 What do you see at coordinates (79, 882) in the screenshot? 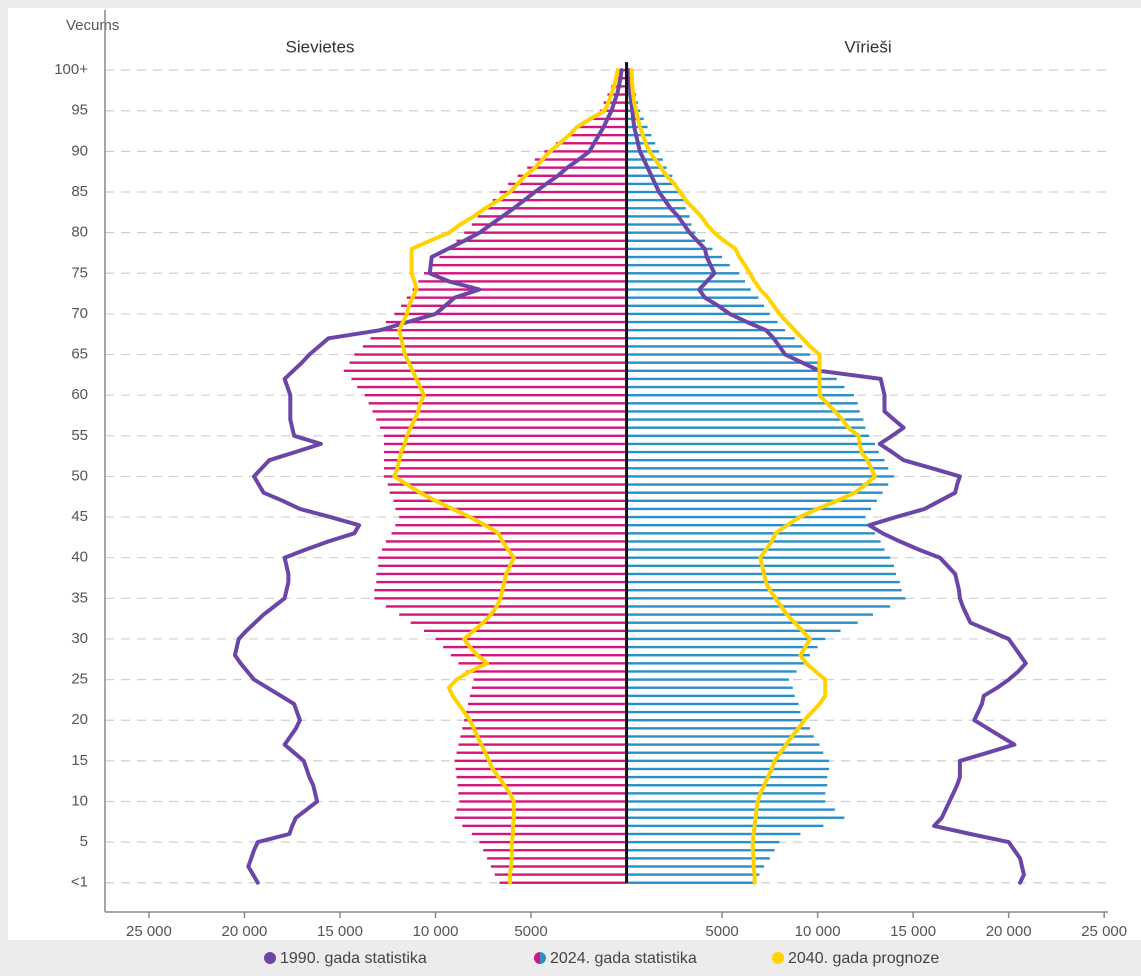
I see `y-tick-label: <1` at bounding box center [79, 882].